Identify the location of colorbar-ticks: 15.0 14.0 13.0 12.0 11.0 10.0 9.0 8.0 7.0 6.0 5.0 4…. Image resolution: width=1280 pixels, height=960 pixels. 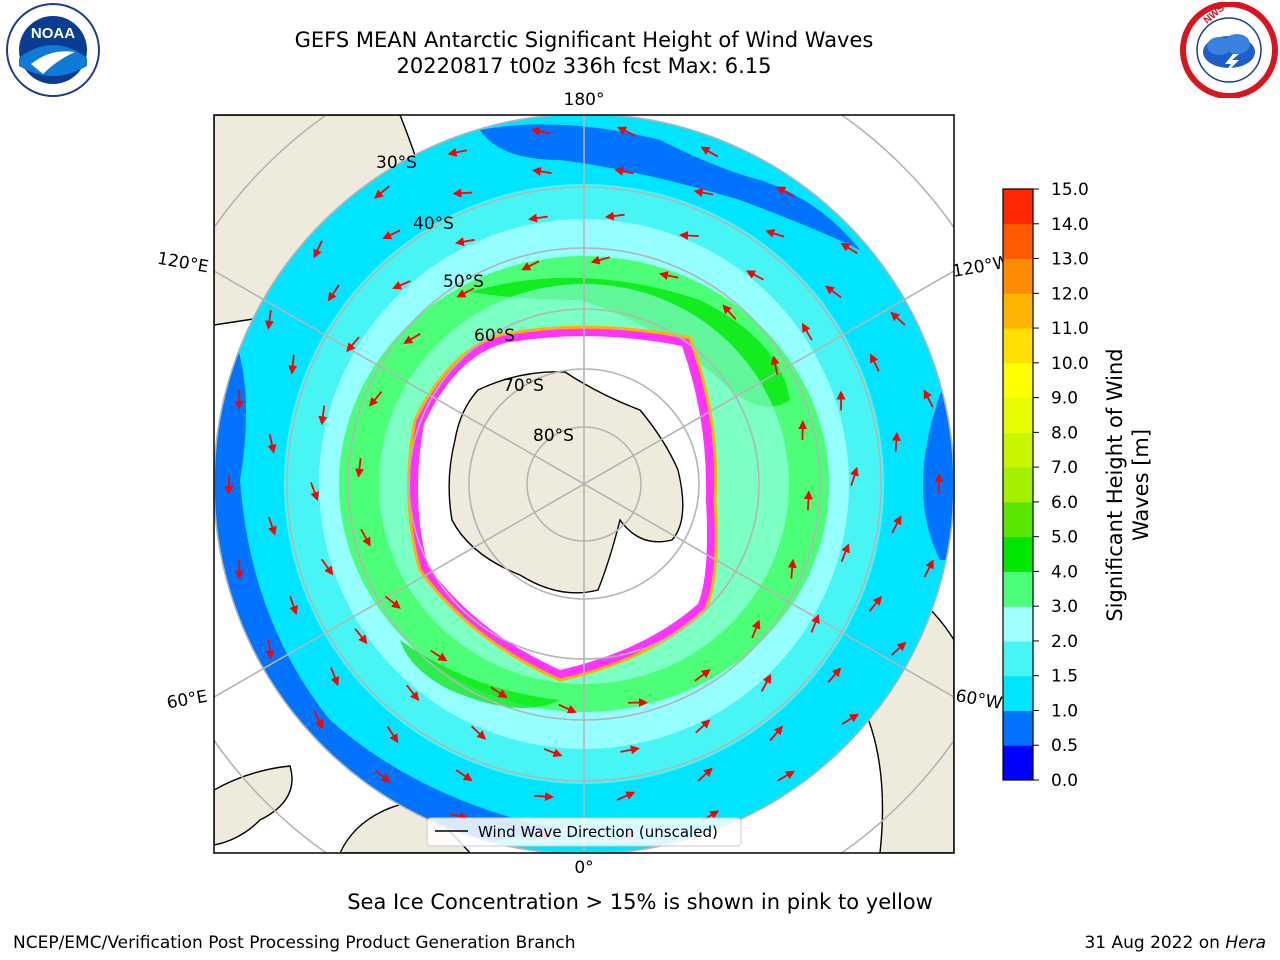
(1061, 485).